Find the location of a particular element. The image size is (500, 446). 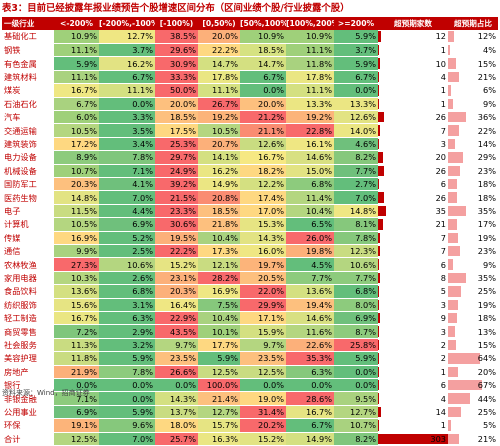

beat-count-cell: 26 is located at coordinates (413, 116).